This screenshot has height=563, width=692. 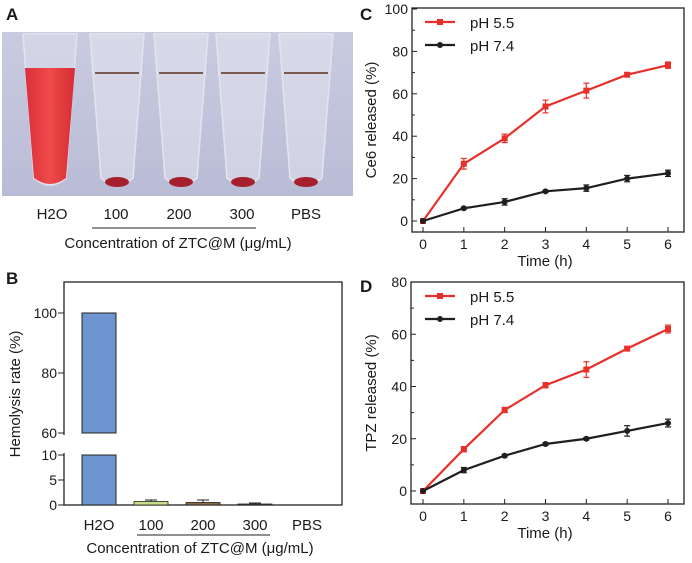 What do you see at coordinates (307, 525) in the screenshot?
I see `x-tick-label: PBS` at bounding box center [307, 525].